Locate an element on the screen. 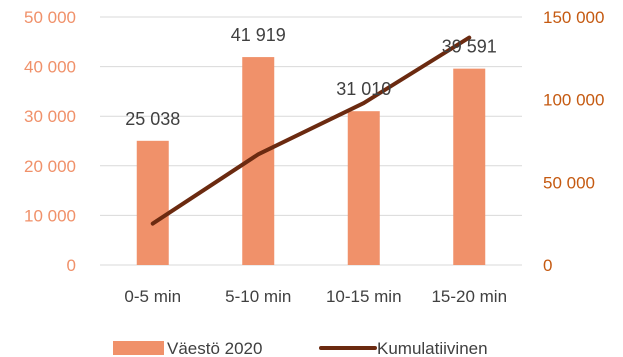 This screenshot has height=357, width=623. data-label: 31 010 is located at coordinates (363, 89).